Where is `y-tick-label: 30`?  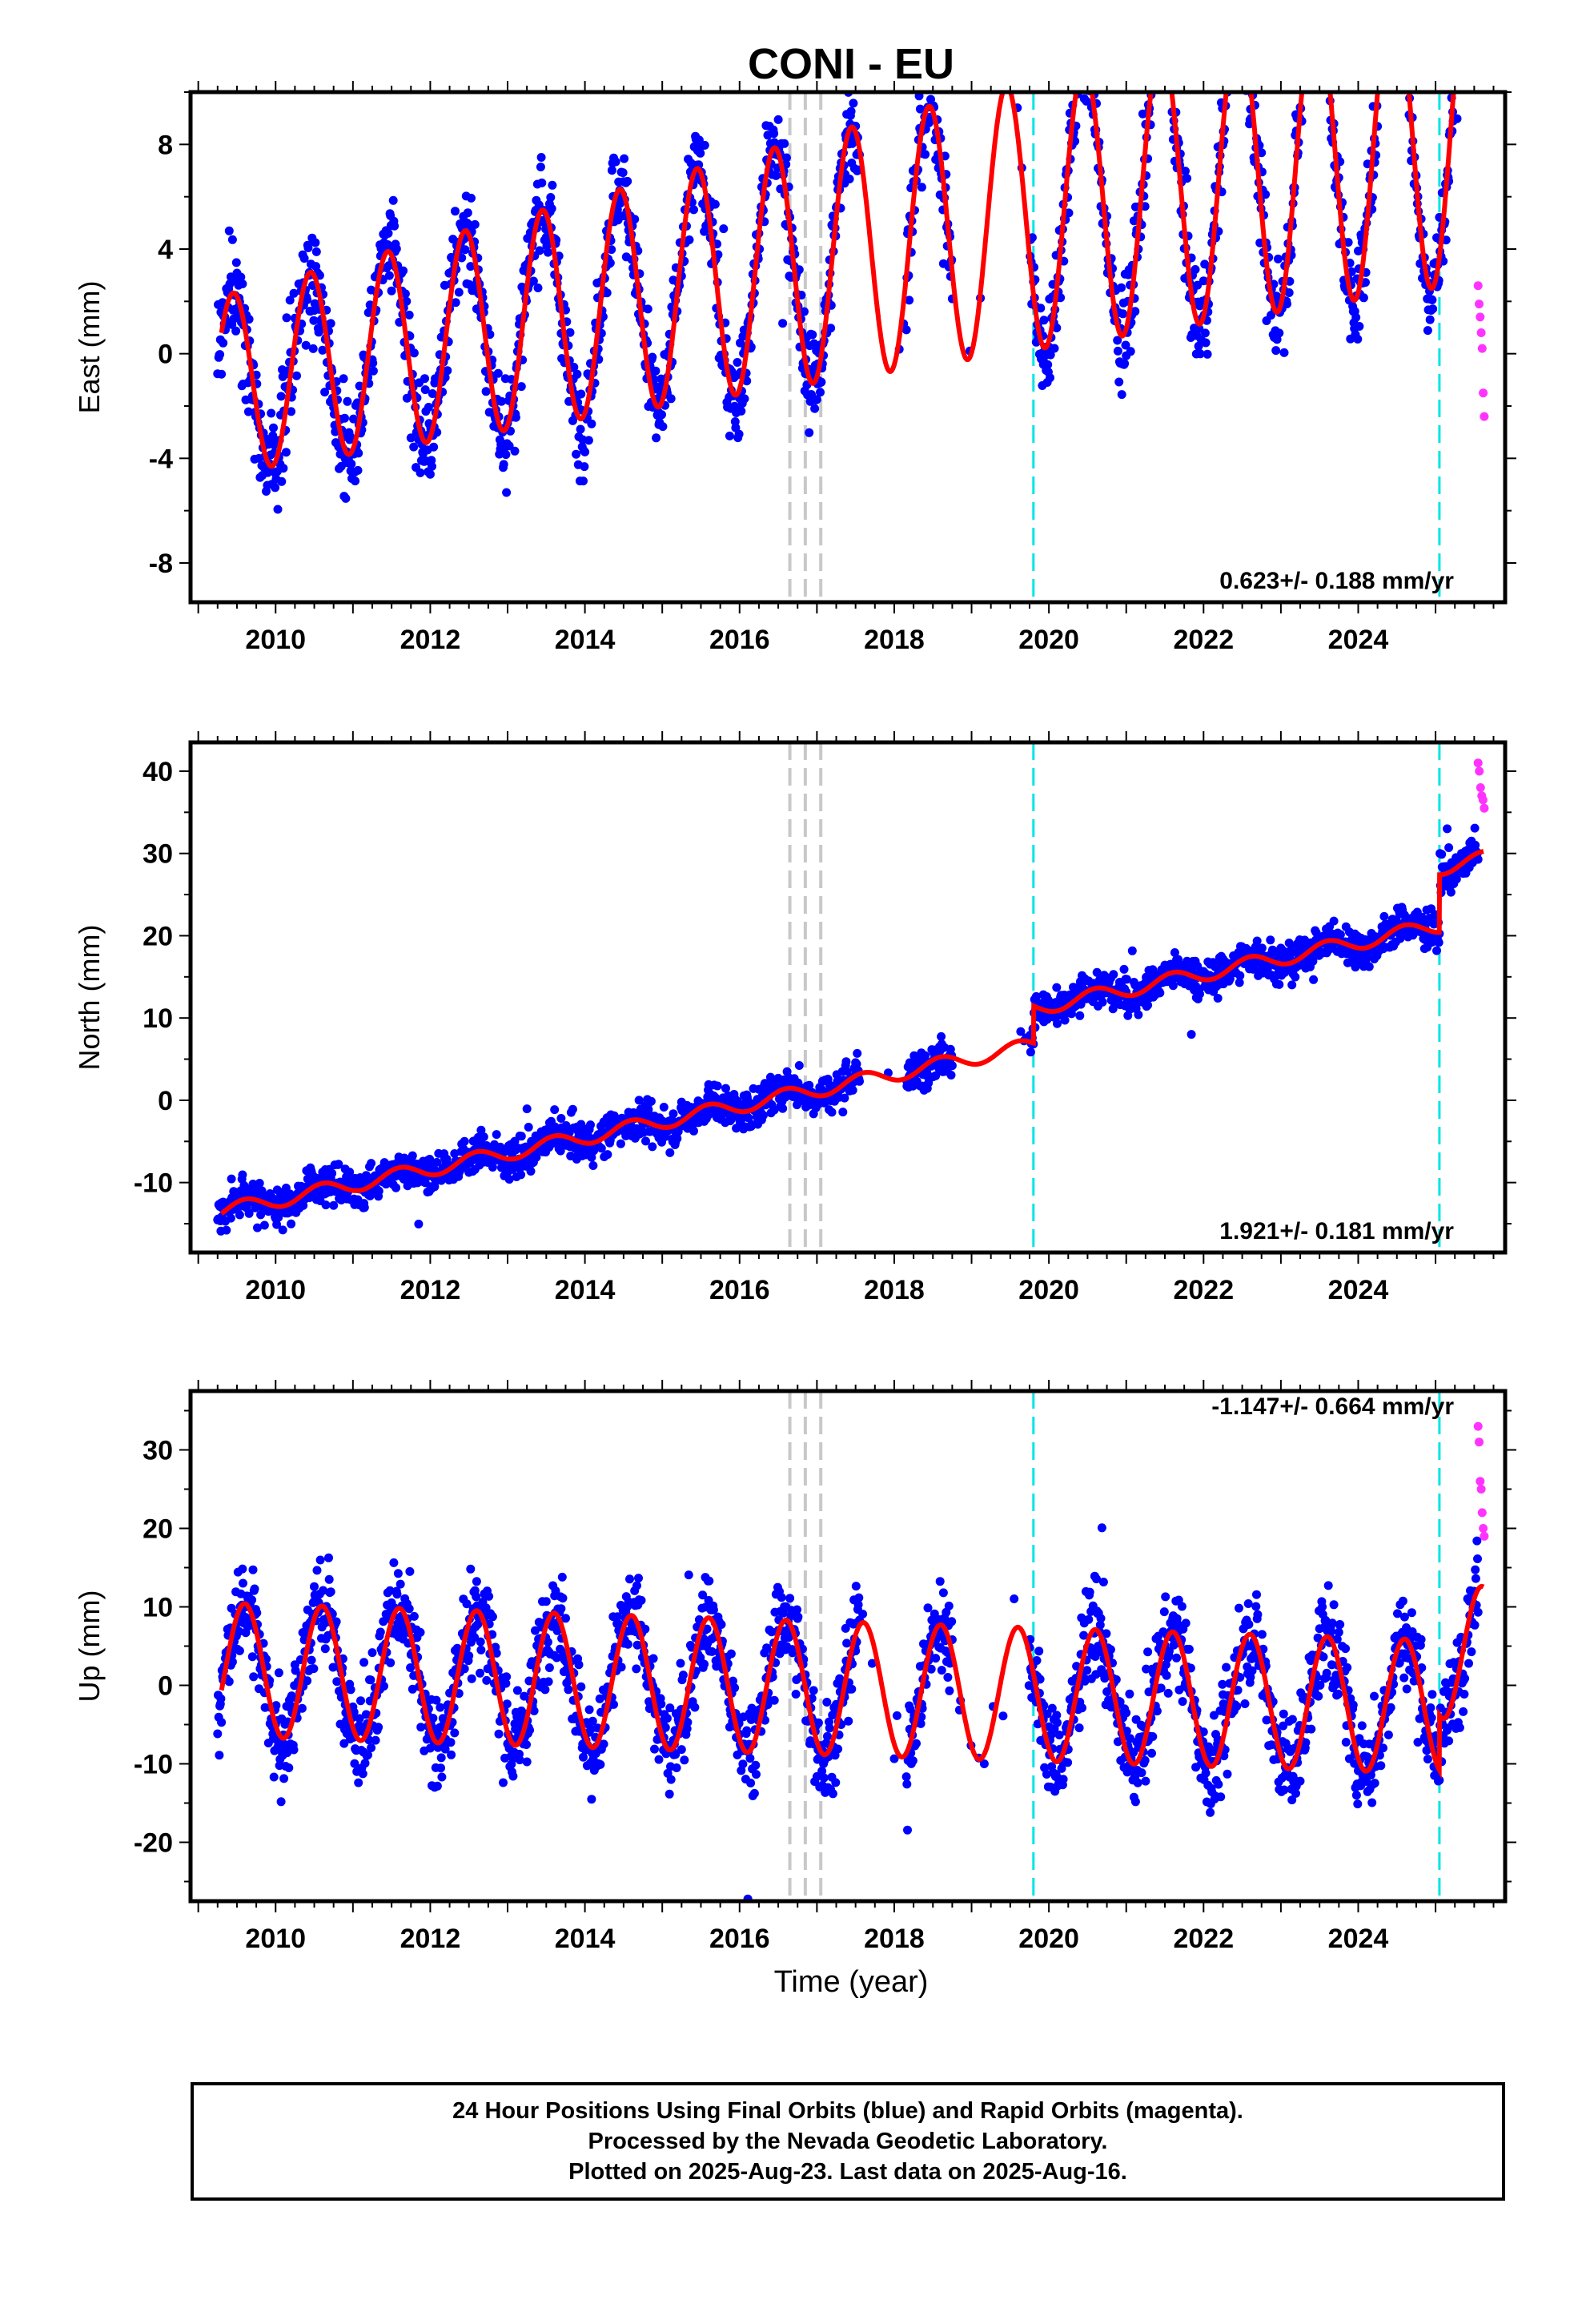
y-tick-label: 30 is located at coordinates (158, 854).